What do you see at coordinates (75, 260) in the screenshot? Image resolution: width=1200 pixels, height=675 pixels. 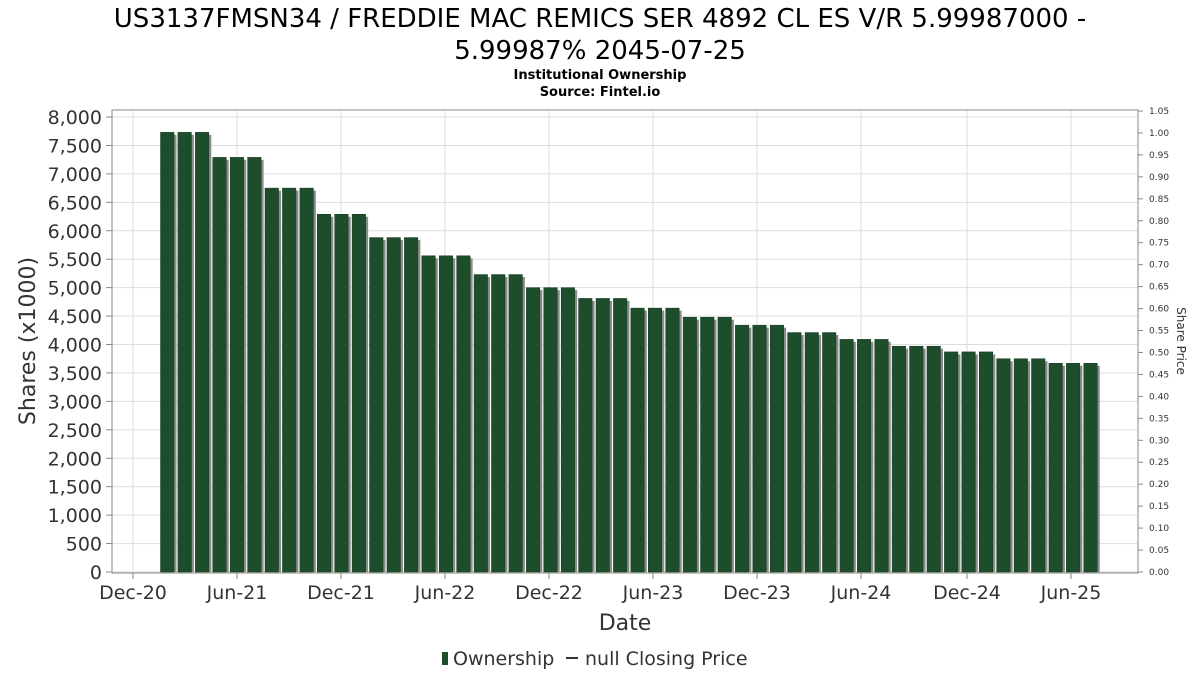 I see `y-tick-label: 5,500` at bounding box center [75, 260].